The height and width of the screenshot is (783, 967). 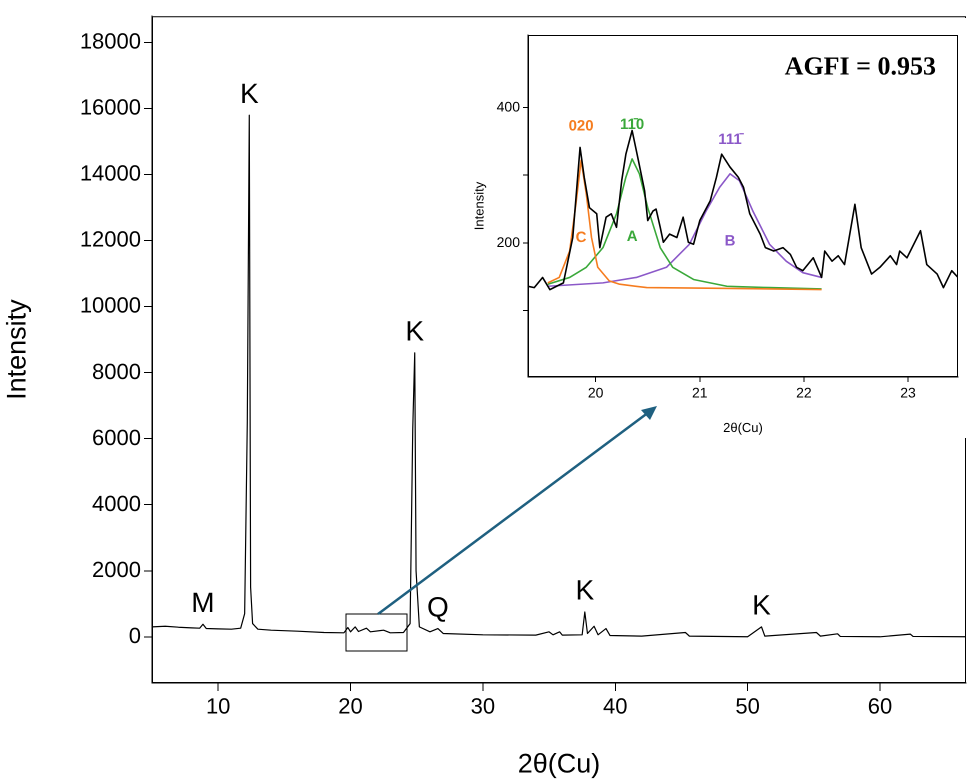 I want to click on x-tick-label: 10, so click(x=218, y=705).